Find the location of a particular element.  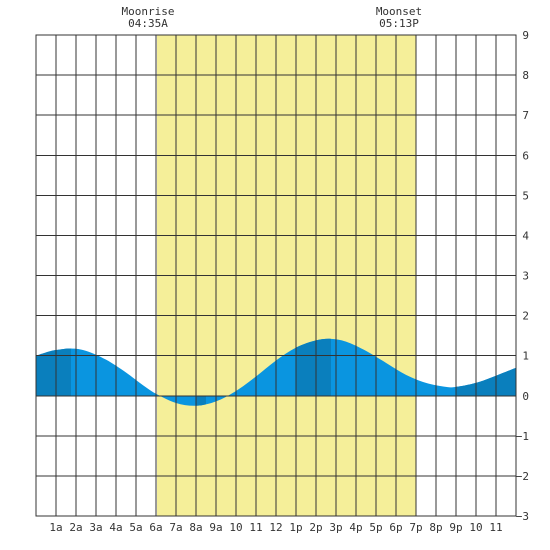

x-tick-label: 9p is located at coordinates (455, 527).